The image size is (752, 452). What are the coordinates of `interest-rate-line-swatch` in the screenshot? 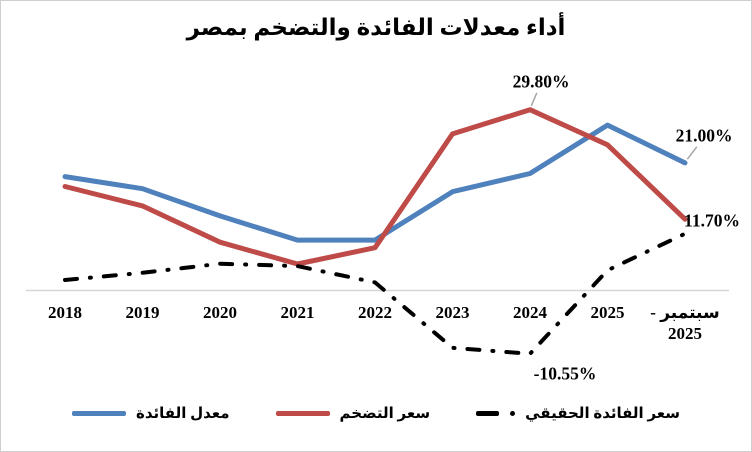 It's located at (99, 413).